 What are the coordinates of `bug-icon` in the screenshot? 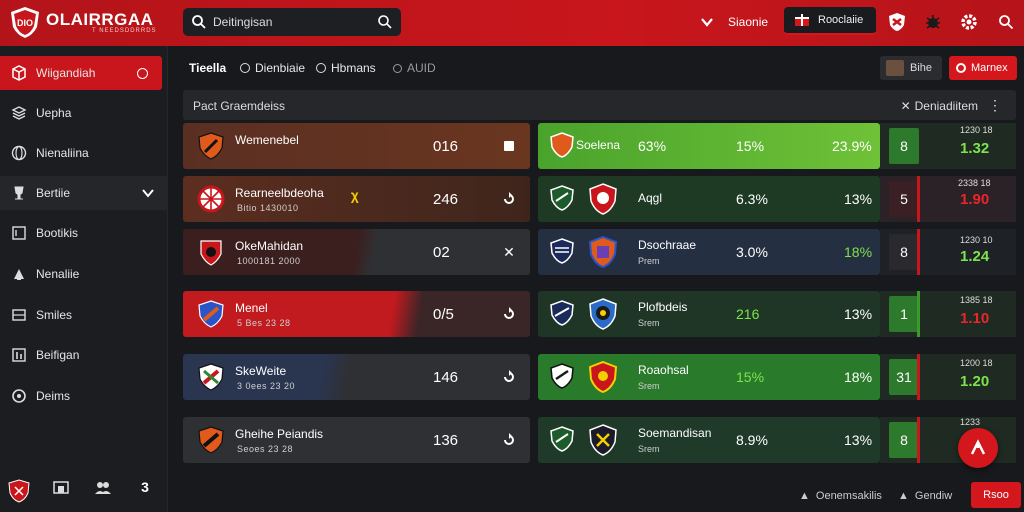 It's located at (933, 22).